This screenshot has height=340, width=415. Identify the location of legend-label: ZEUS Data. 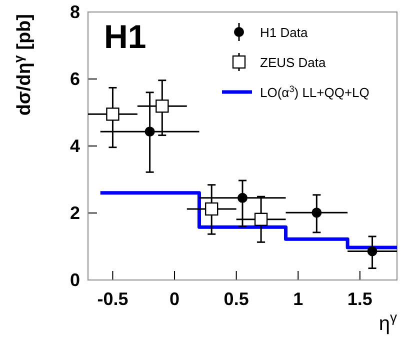
(293, 62).